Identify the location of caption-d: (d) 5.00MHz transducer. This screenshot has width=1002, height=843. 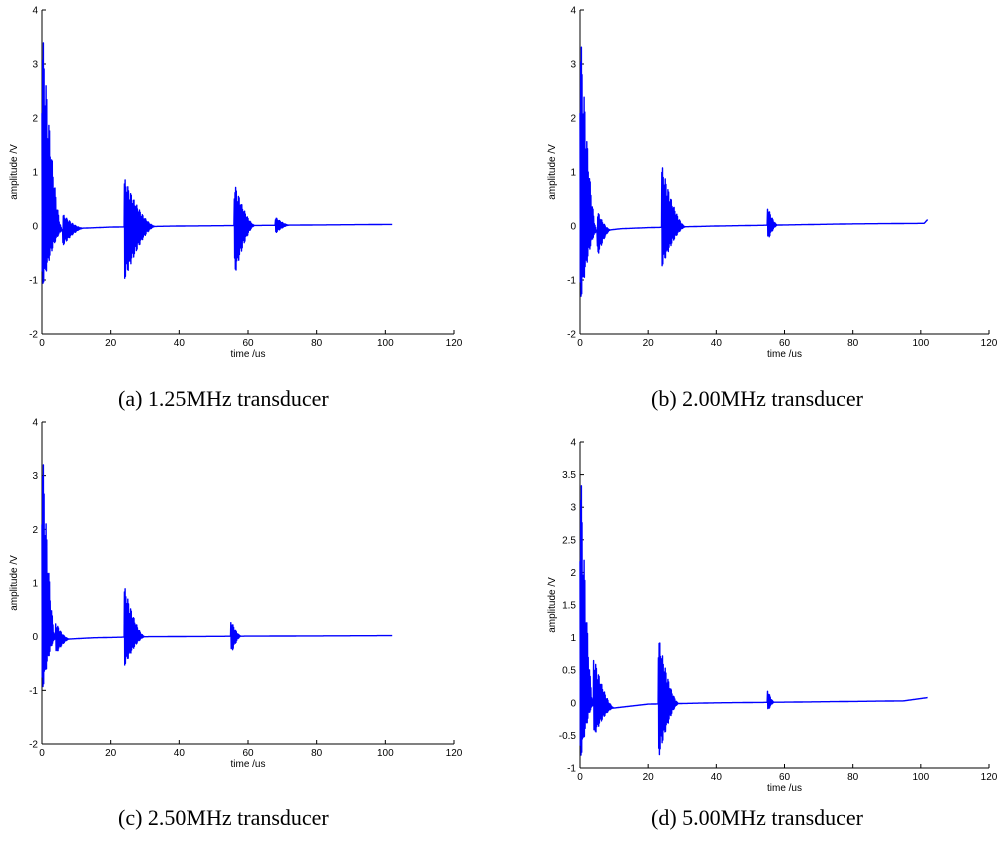
(757, 817).